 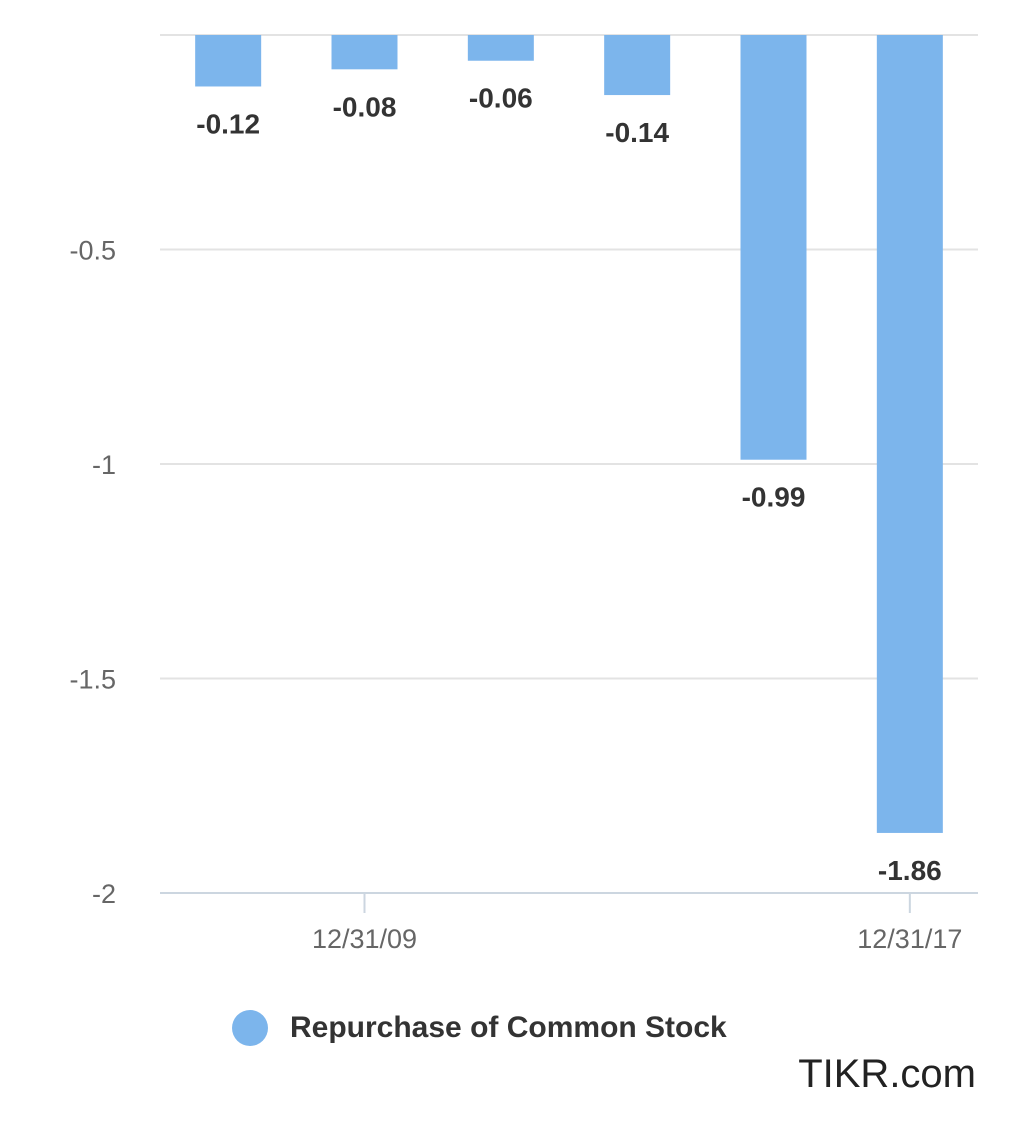 I want to click on data-label: -0.12, so click(x=228, y=123).